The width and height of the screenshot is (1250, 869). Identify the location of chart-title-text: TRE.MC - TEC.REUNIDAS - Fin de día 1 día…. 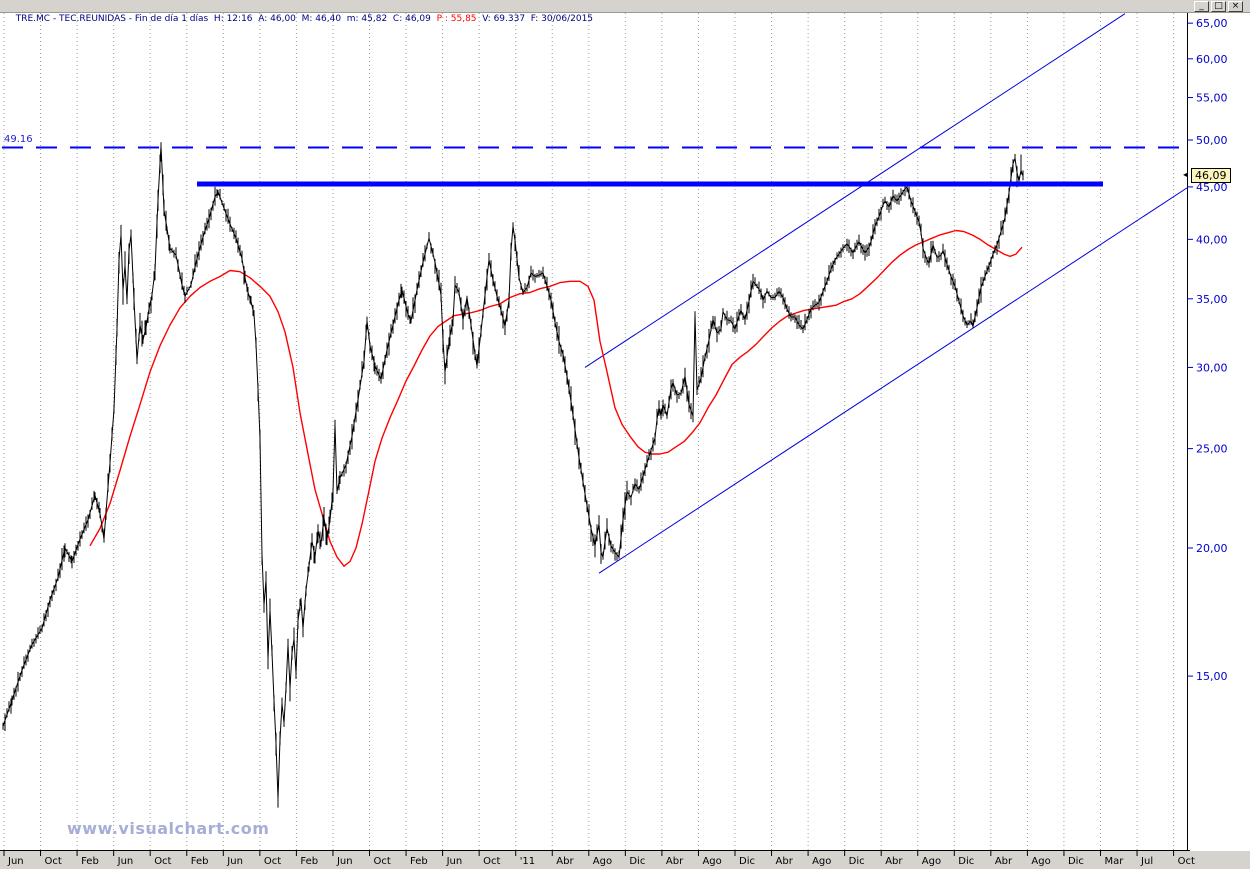
(114, 19).